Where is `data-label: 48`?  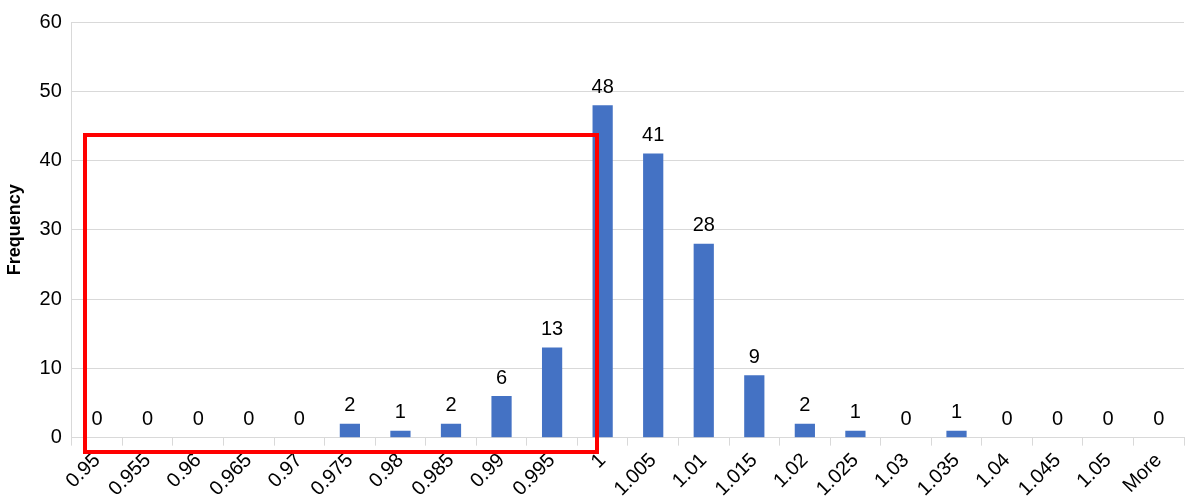 data-label: 48 is located at coordinates (602, 85).